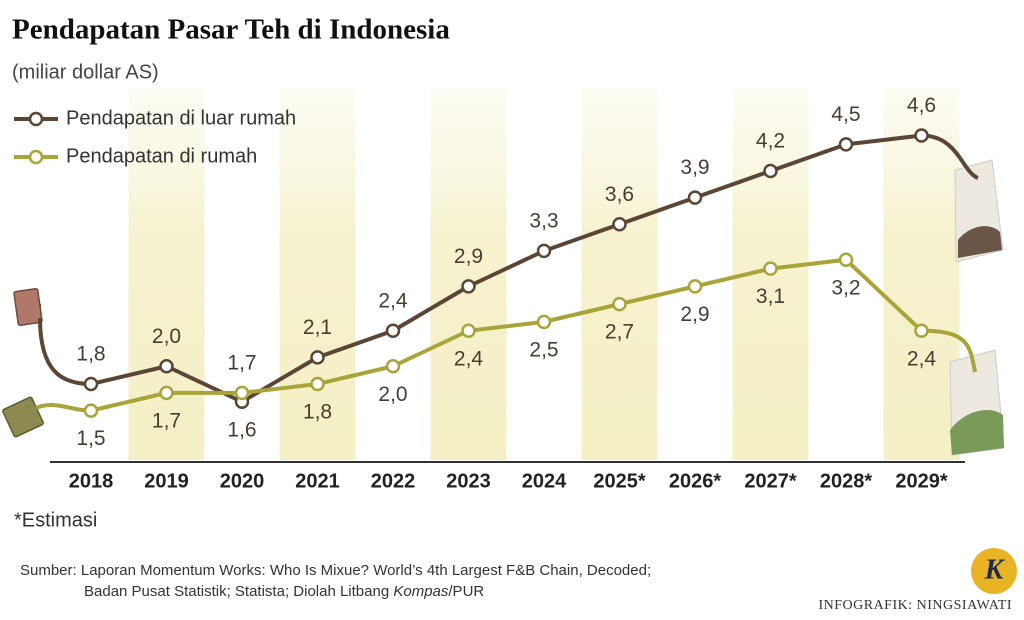  What do you see at coordinates (544, 481) in the screenshot?
I see `x-tick-label: 2024` at bounding box center [544, 481].